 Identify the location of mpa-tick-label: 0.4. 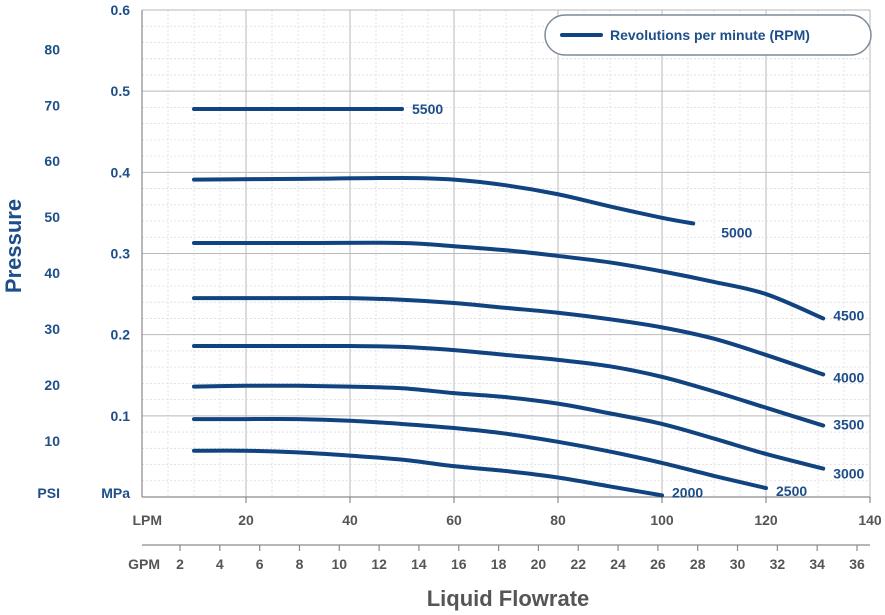
(121, 172).